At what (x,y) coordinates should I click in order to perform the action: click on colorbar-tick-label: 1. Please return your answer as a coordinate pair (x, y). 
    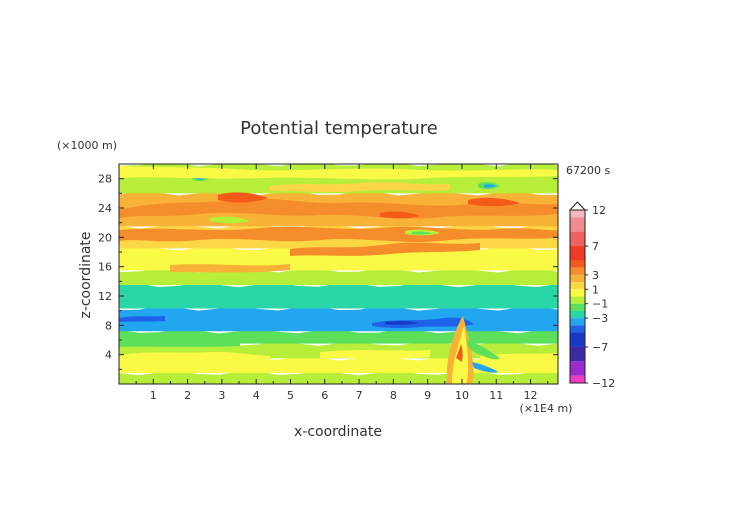
    Looking at the image, I should click on (595, 289).